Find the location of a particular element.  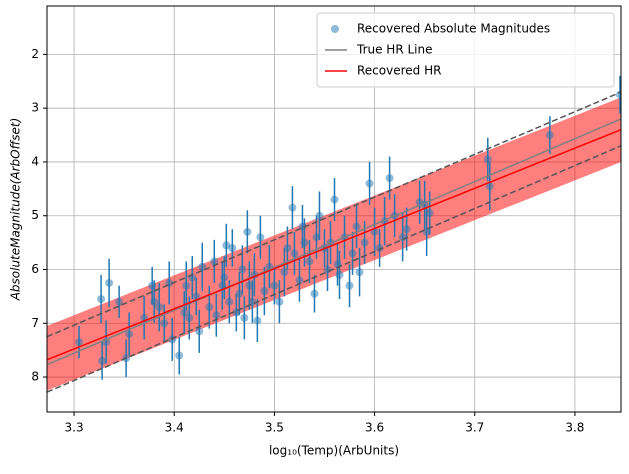

y-axis-label: AbsoluteMagnitude(ArbOffset) is located at coordinates (16, 210).